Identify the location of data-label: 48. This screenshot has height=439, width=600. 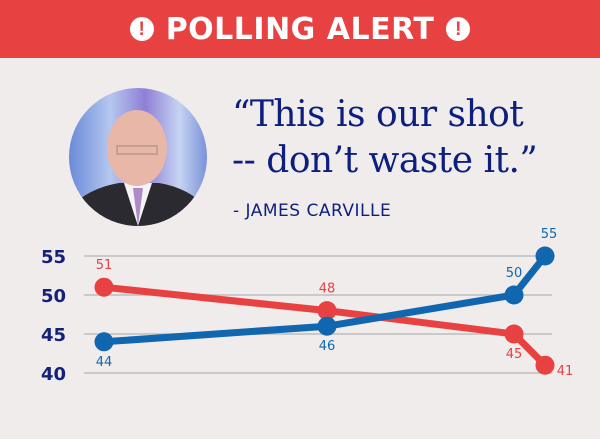
(327, 289).